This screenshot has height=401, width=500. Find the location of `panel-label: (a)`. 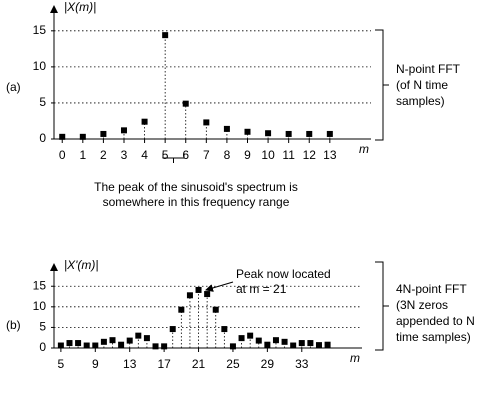

panel-label: (a) is located at coordinates (13, 87).